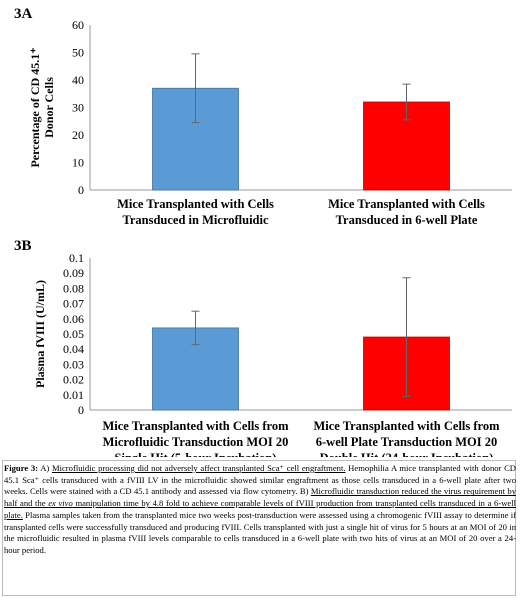 This screenshot has height=598, width=520. What do you see at coordinates (73, 288) in the screenshot?
I see `y-tick-label: 0.08` at bounding box center [73, 288].